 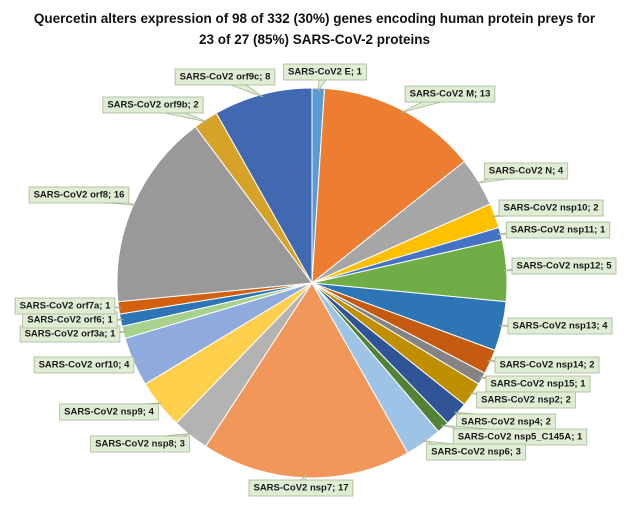 I want to click on data-label-callout: SARS-CoV2 orf7a; 1, so click(x=68, y=306).